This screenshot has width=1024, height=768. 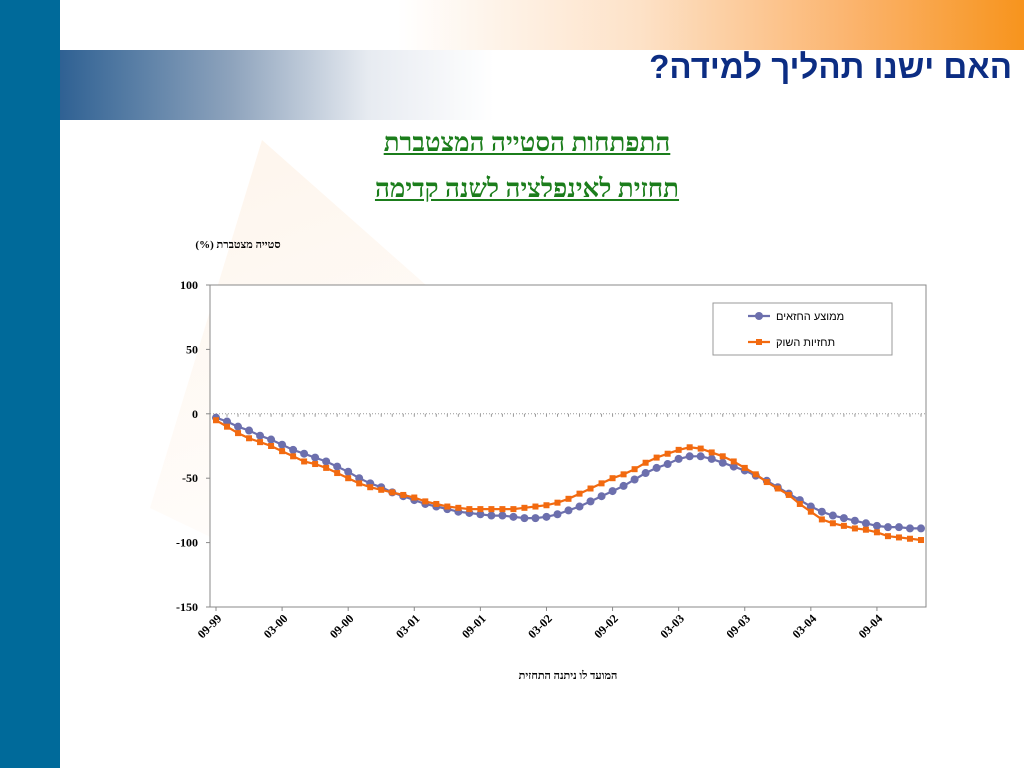 I want to click on x-tick-label: 09-03, so click(x=738, y=626).